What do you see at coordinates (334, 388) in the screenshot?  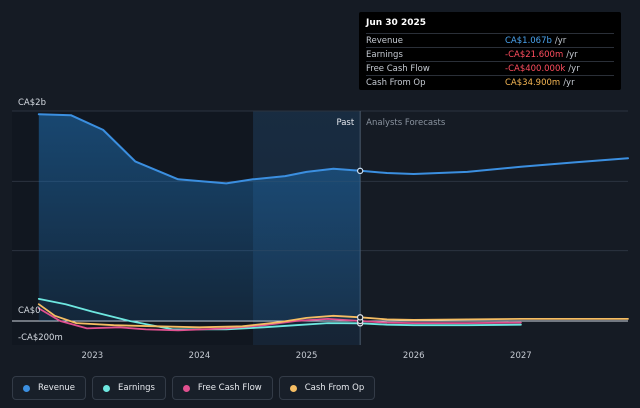 I see `legend-label: Cash From Op` at bounding box center [334, 388].